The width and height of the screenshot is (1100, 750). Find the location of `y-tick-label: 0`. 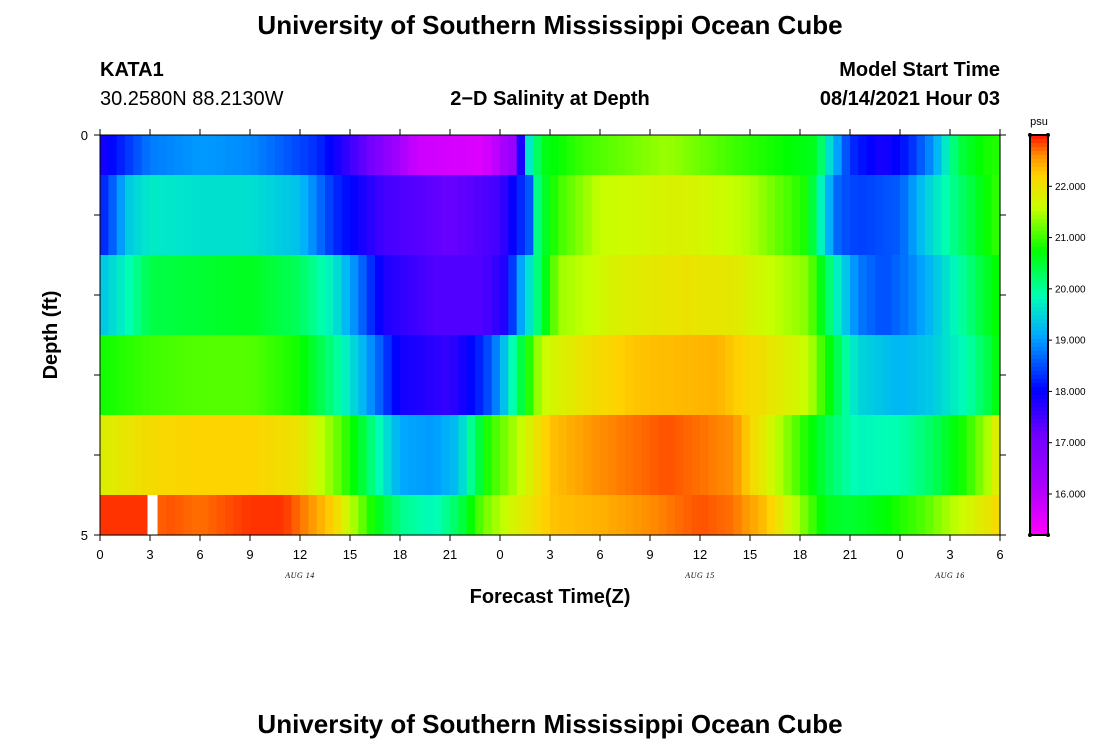

y-tick-label: 0 is located at coordinates (84, 135).